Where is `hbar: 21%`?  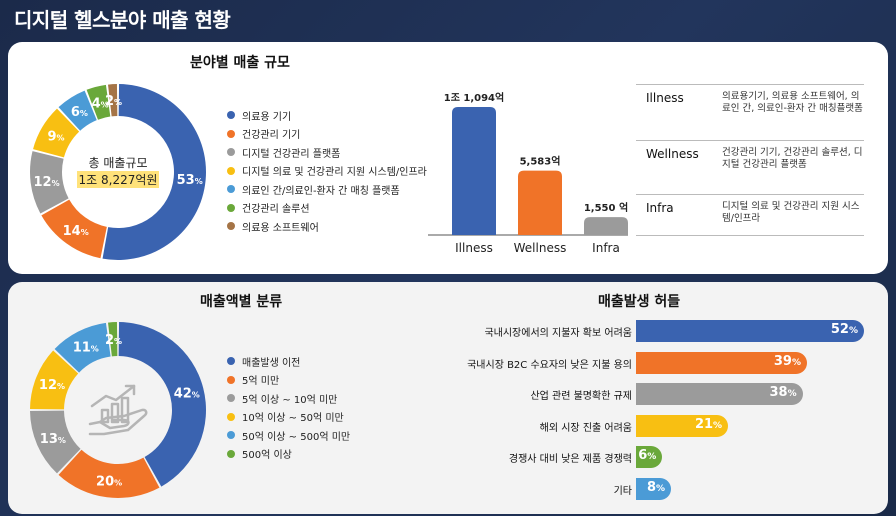
hbar: 21% is located at coordinates (682, 425).